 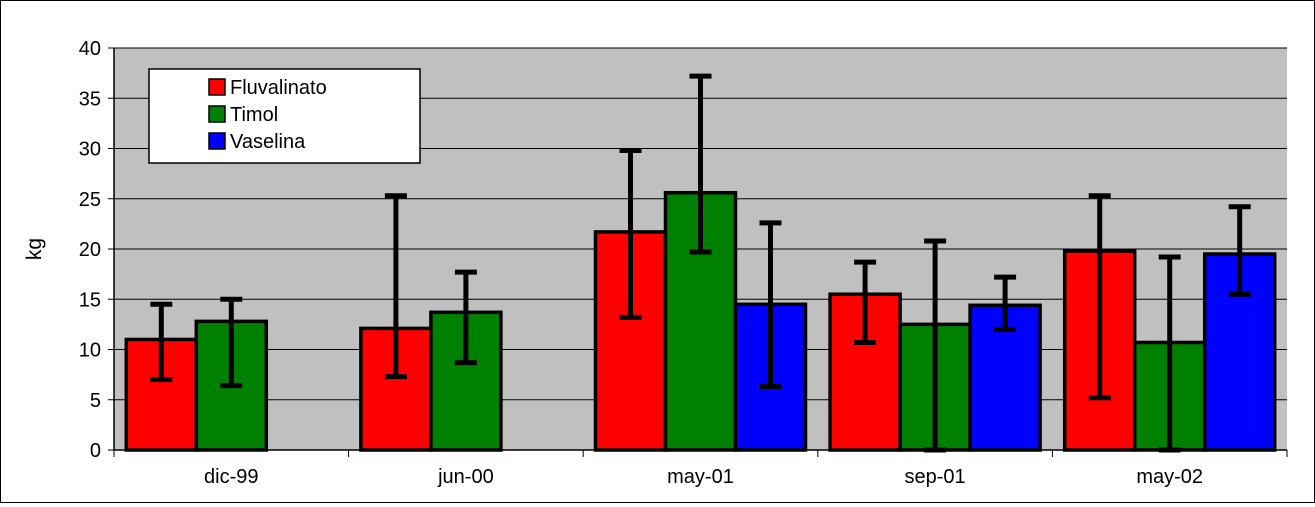 I want to click on legend-label: Fluvalinato, so click(x=278, y=88).